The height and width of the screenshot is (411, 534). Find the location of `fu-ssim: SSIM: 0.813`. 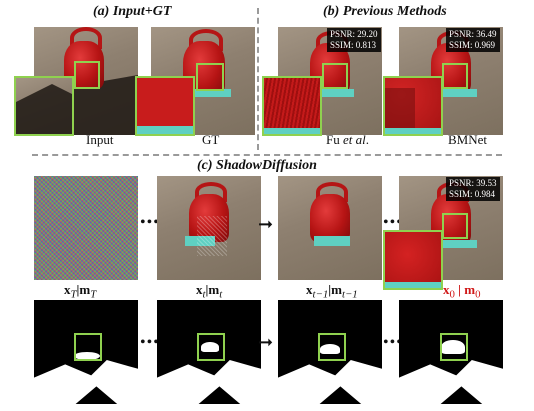

fu-ssim: SSIM: 0.813 is located at coordinates (353, 45).